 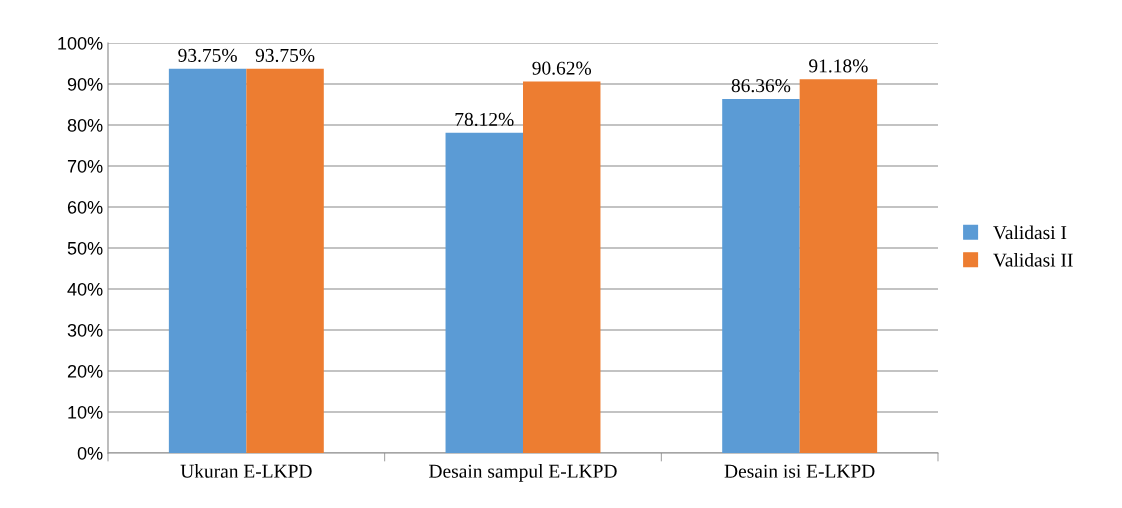 What do you see at coordinates (484, 119) in the screenshot?
I see `data-label: 78.12%` at bounding box center [484, 119].